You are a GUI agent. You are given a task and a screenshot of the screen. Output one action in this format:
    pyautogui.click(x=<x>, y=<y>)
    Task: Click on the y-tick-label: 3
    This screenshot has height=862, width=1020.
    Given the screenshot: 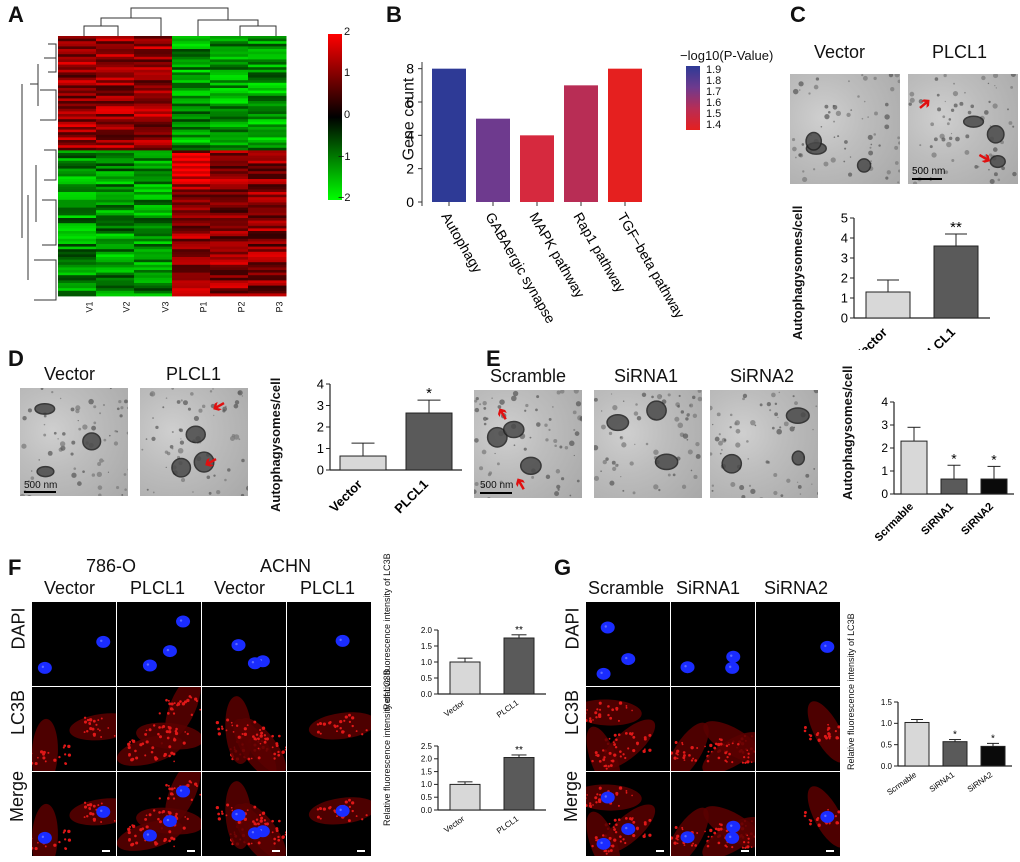 What is the action you would take?
    pyautogui.click(x=320, y=405)
    